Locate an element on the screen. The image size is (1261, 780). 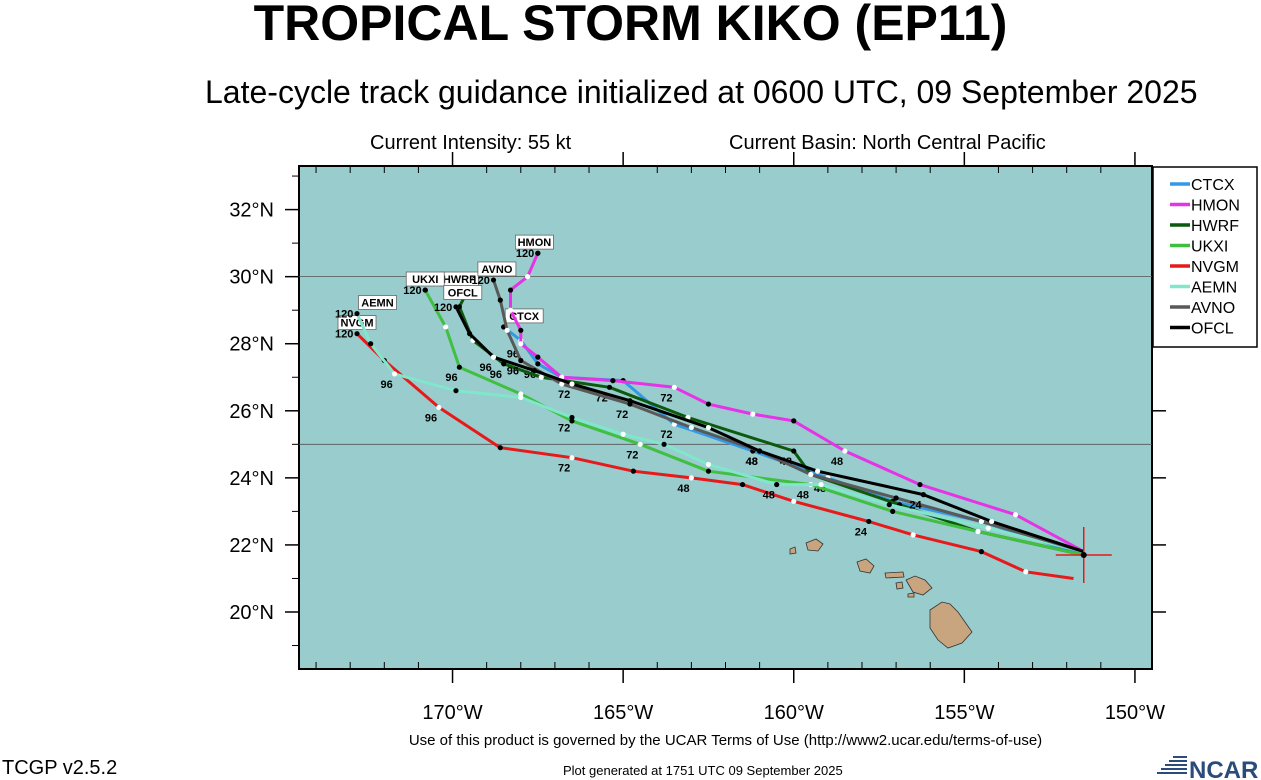
legend-label-ofcl: OFCL is located at coordinates (1212, 329).